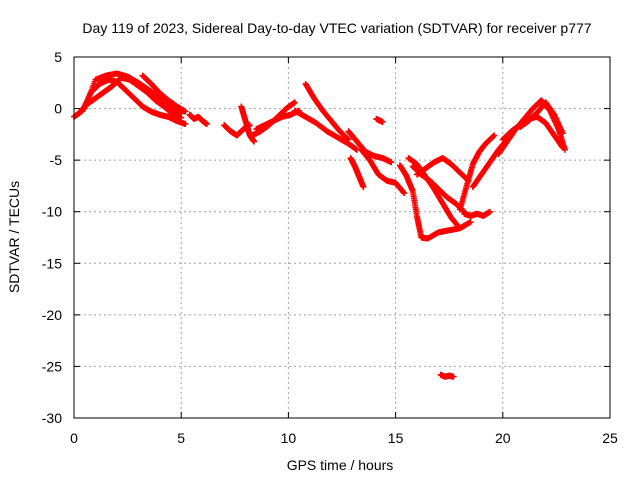  I want to click on series-arc19, so click(443, 169).